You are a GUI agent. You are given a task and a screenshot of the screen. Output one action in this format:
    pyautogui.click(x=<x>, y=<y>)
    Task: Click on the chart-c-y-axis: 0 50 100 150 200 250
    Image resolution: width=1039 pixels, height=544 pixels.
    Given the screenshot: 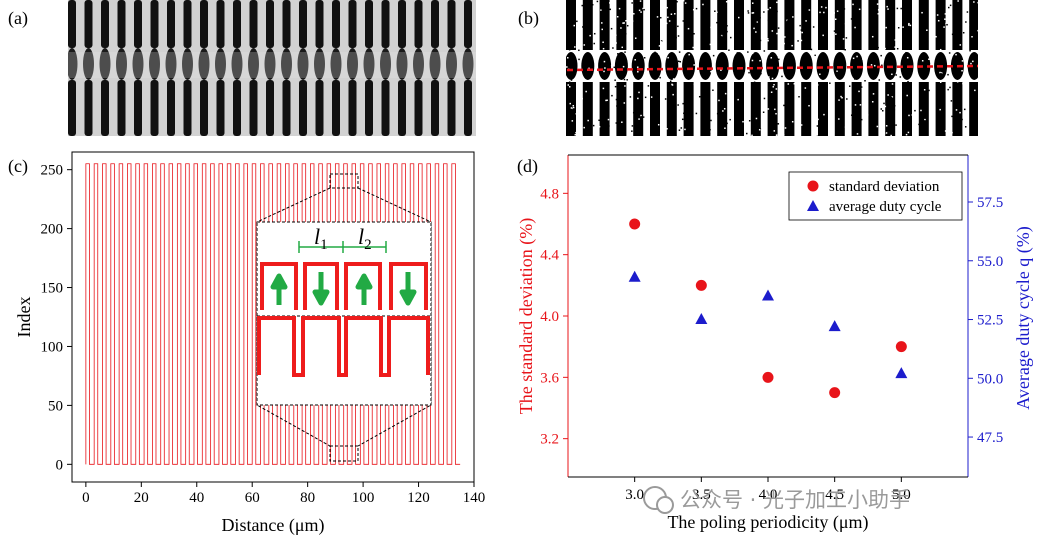 What is the action you would take?
    pyautogui.click(x=56, y=318)
    